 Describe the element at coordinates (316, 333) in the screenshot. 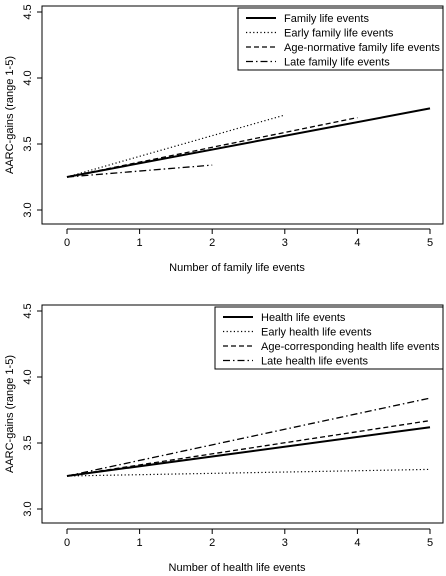

I see `legend-label: Early health life events` at that location.